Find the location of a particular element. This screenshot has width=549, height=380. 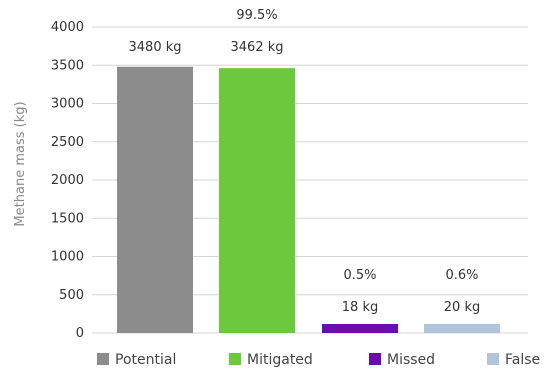

y-tick-label: 4000 is located at coordinates (67, 27).